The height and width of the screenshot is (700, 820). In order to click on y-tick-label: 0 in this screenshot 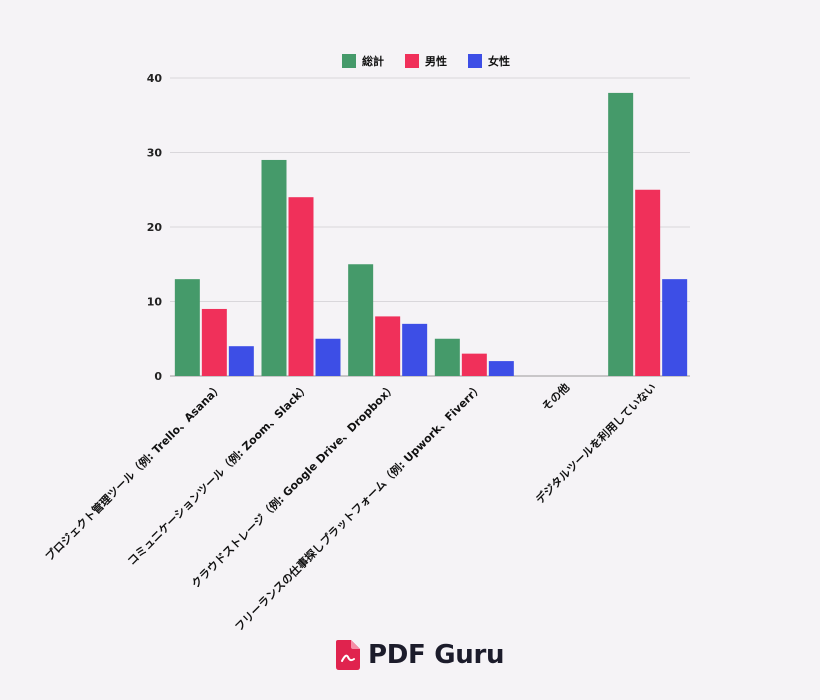, I will do `click(158, 376)`.